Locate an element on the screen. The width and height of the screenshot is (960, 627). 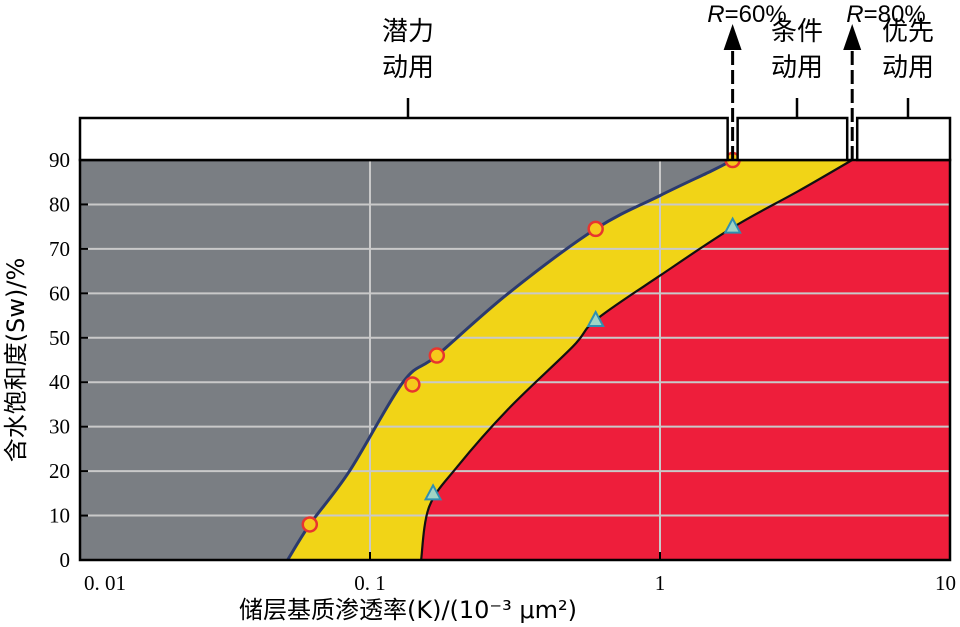
r-label: R=60% is located at coordinates (746, 14).